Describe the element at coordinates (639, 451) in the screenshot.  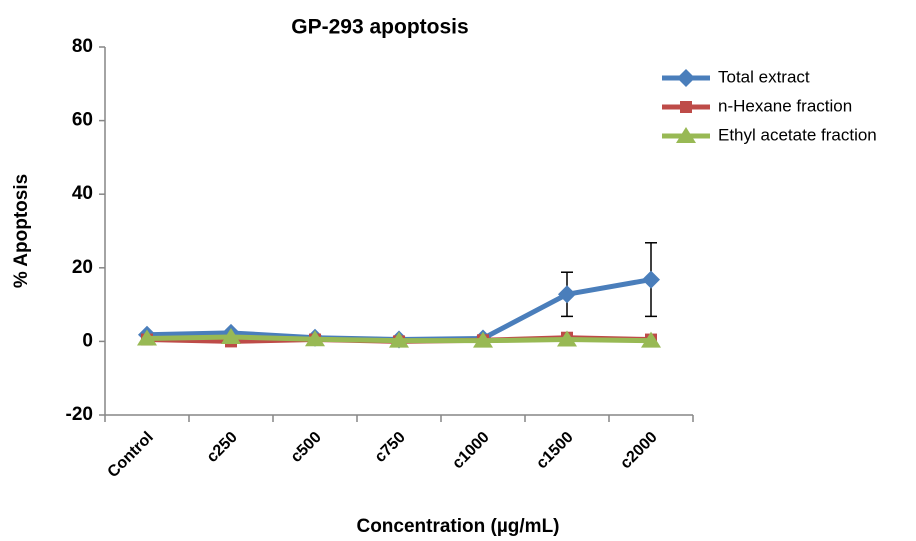
I see `x-tick-label: c2000` at that location.